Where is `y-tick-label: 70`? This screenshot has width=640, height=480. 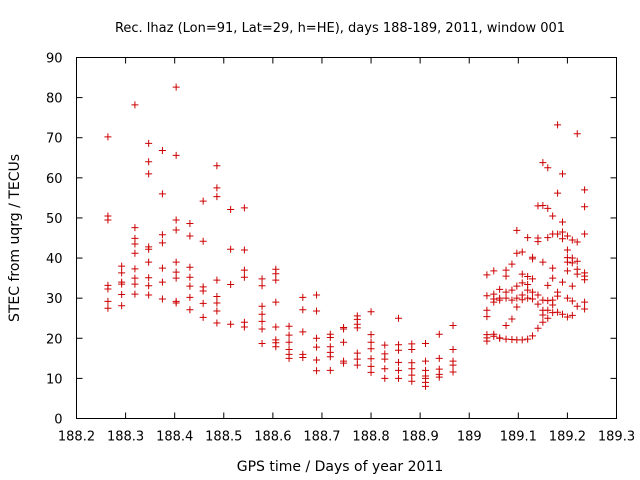
y-tick-label: 70 is located at coordinates (54, 139).